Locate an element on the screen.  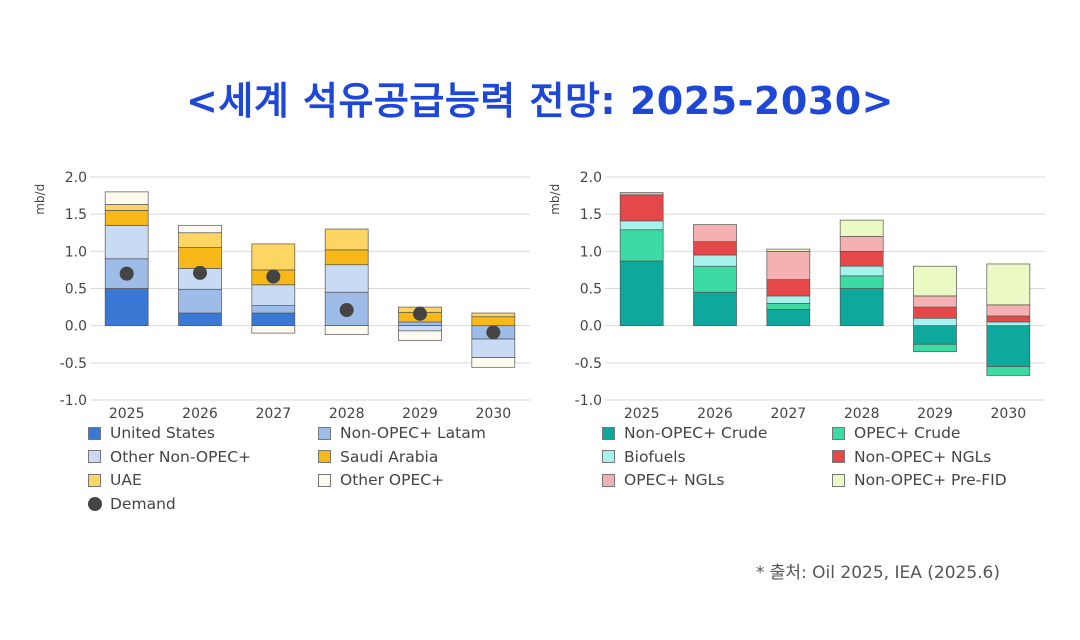
legend-label: Non-OPEC+ Crude is located at coordinates (696, 433).